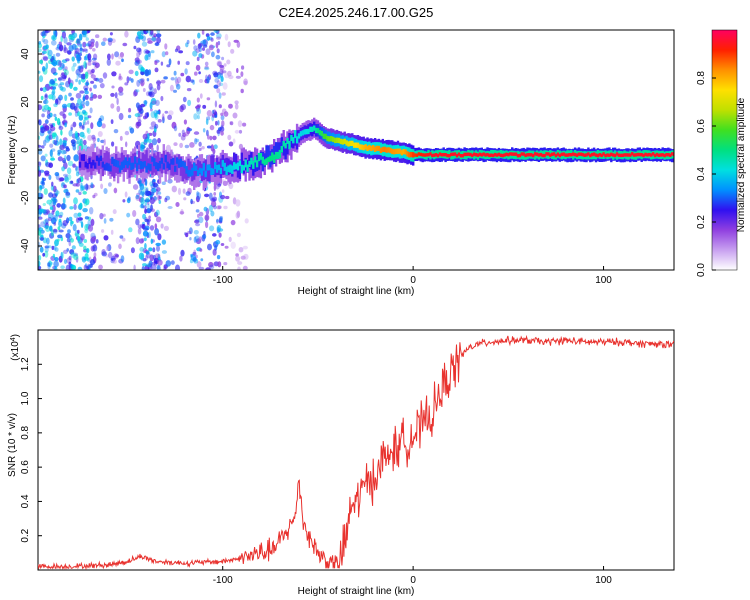  Describe the element at coordinates (412, 576) in the screenshot. I see `snr-x-ticks: -100 0 100` at that location.